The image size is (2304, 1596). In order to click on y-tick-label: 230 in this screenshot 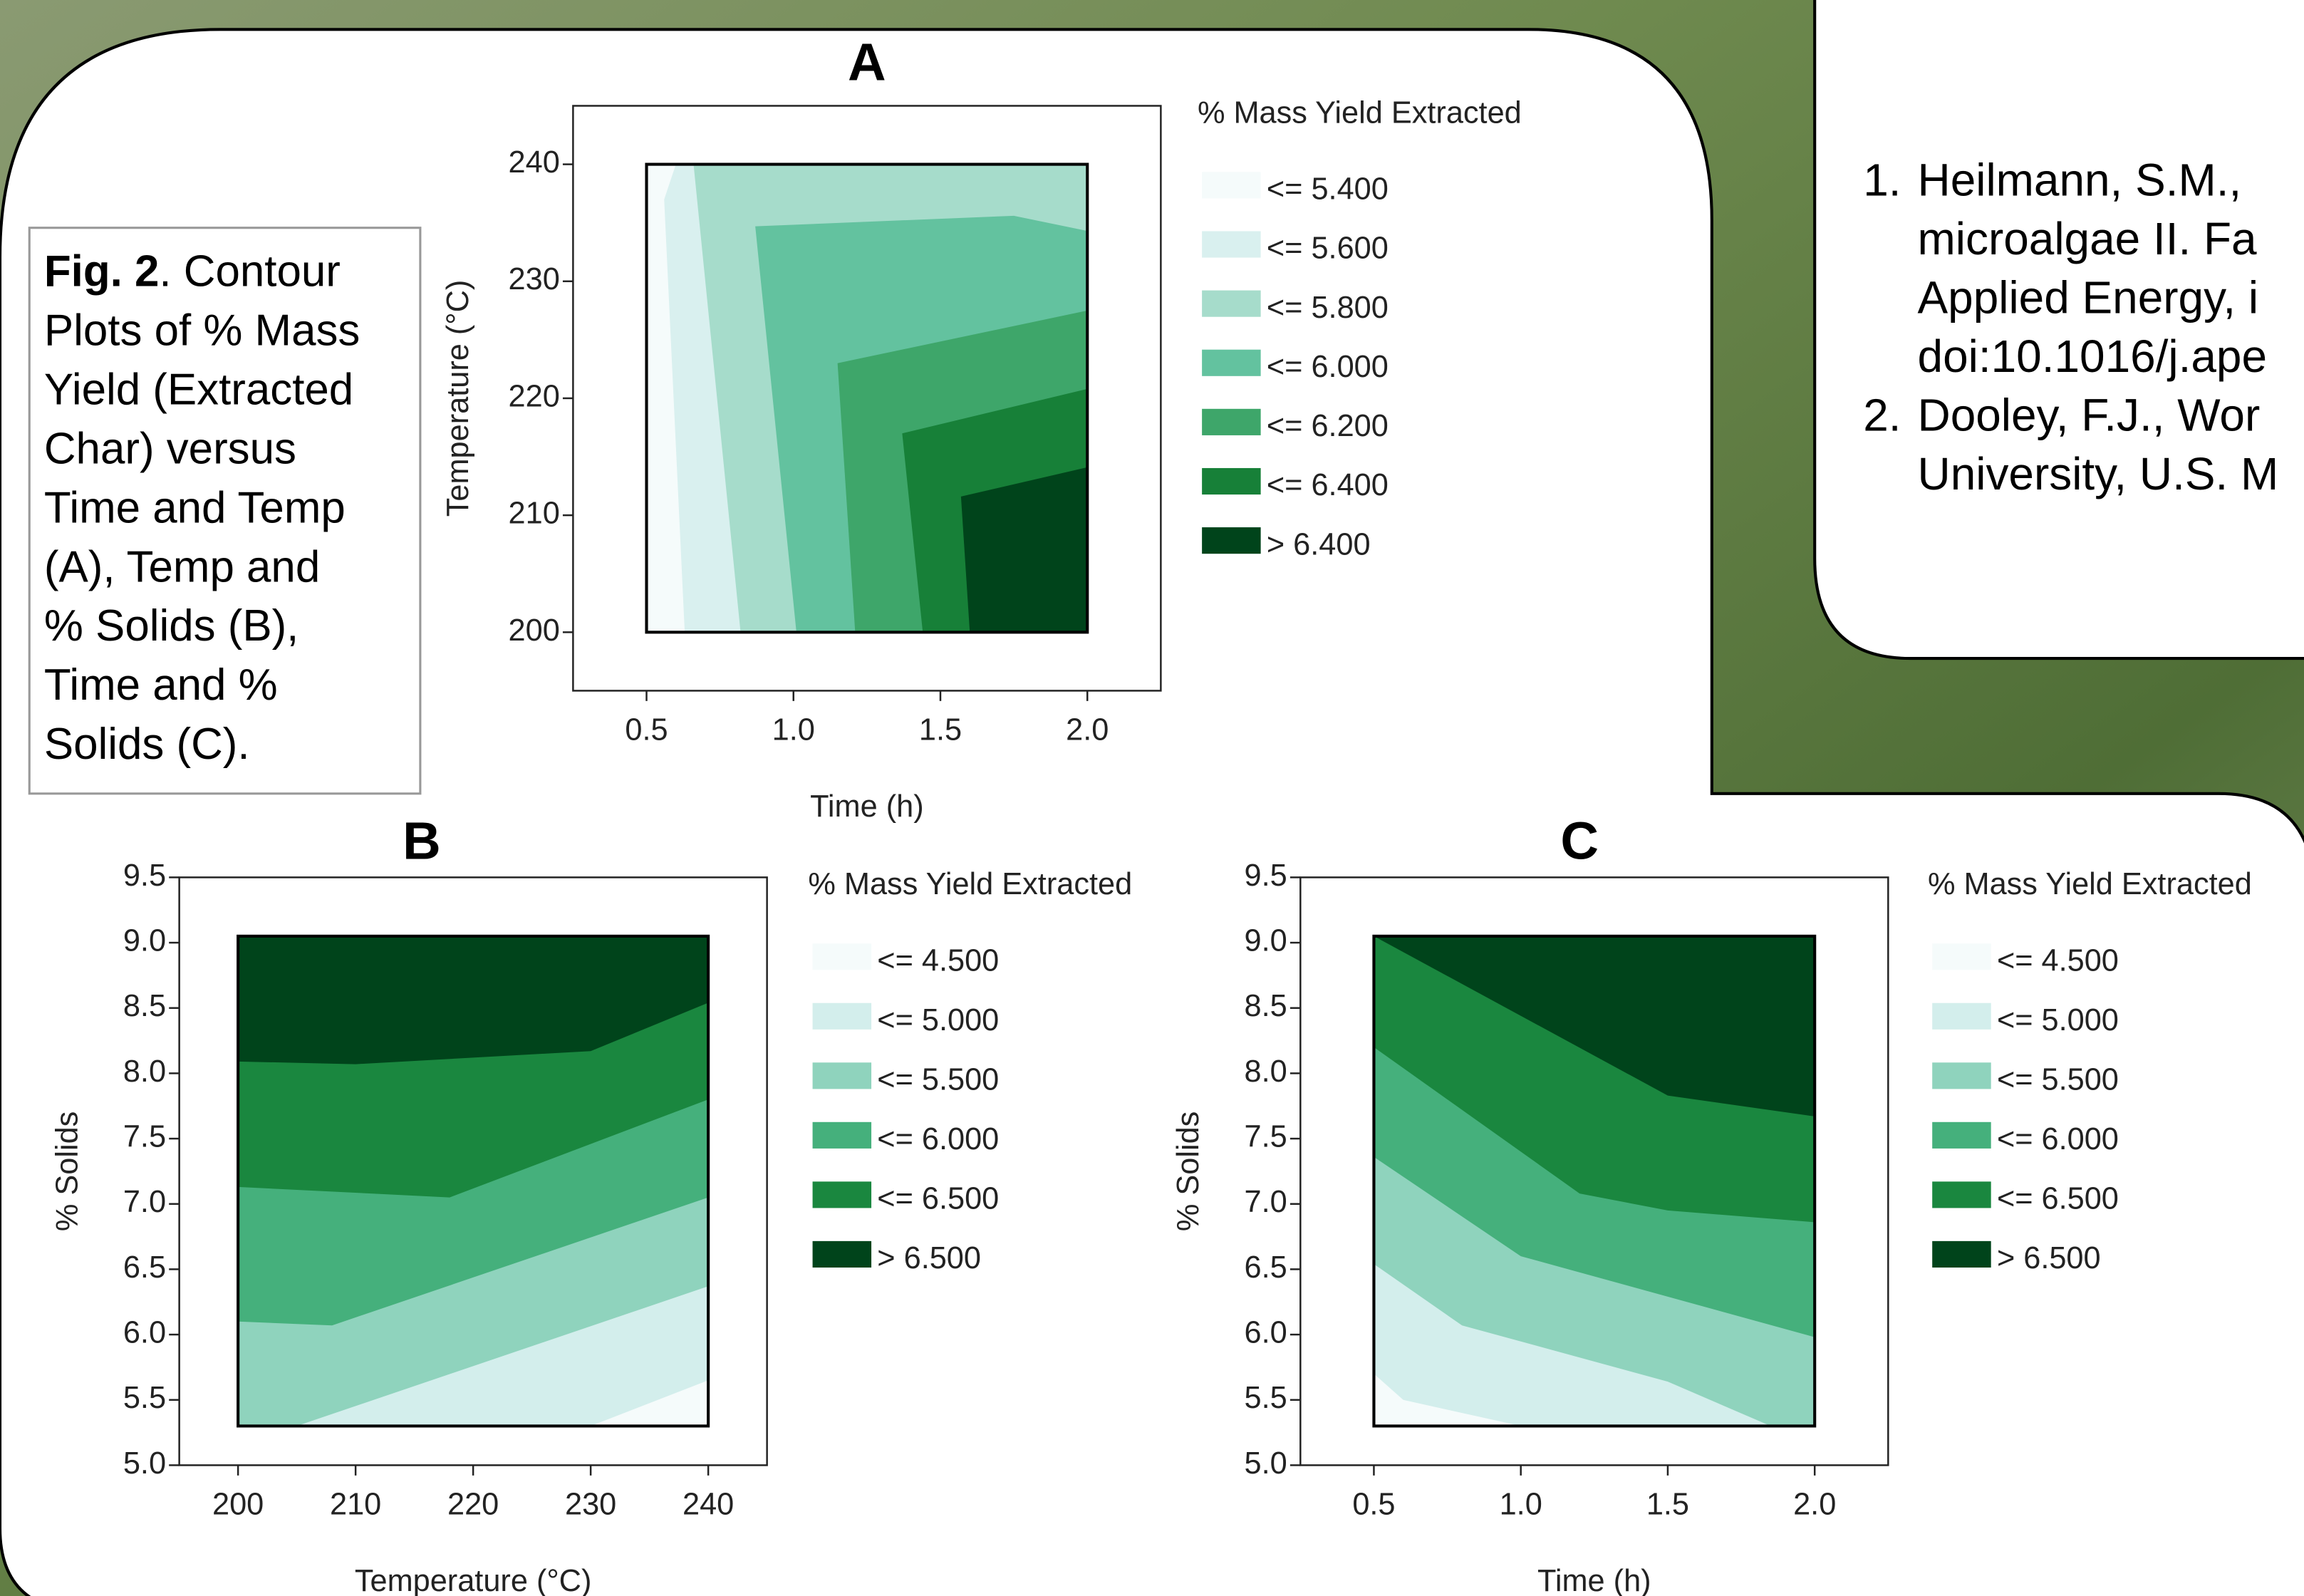, I will do `click(534, 279)`.